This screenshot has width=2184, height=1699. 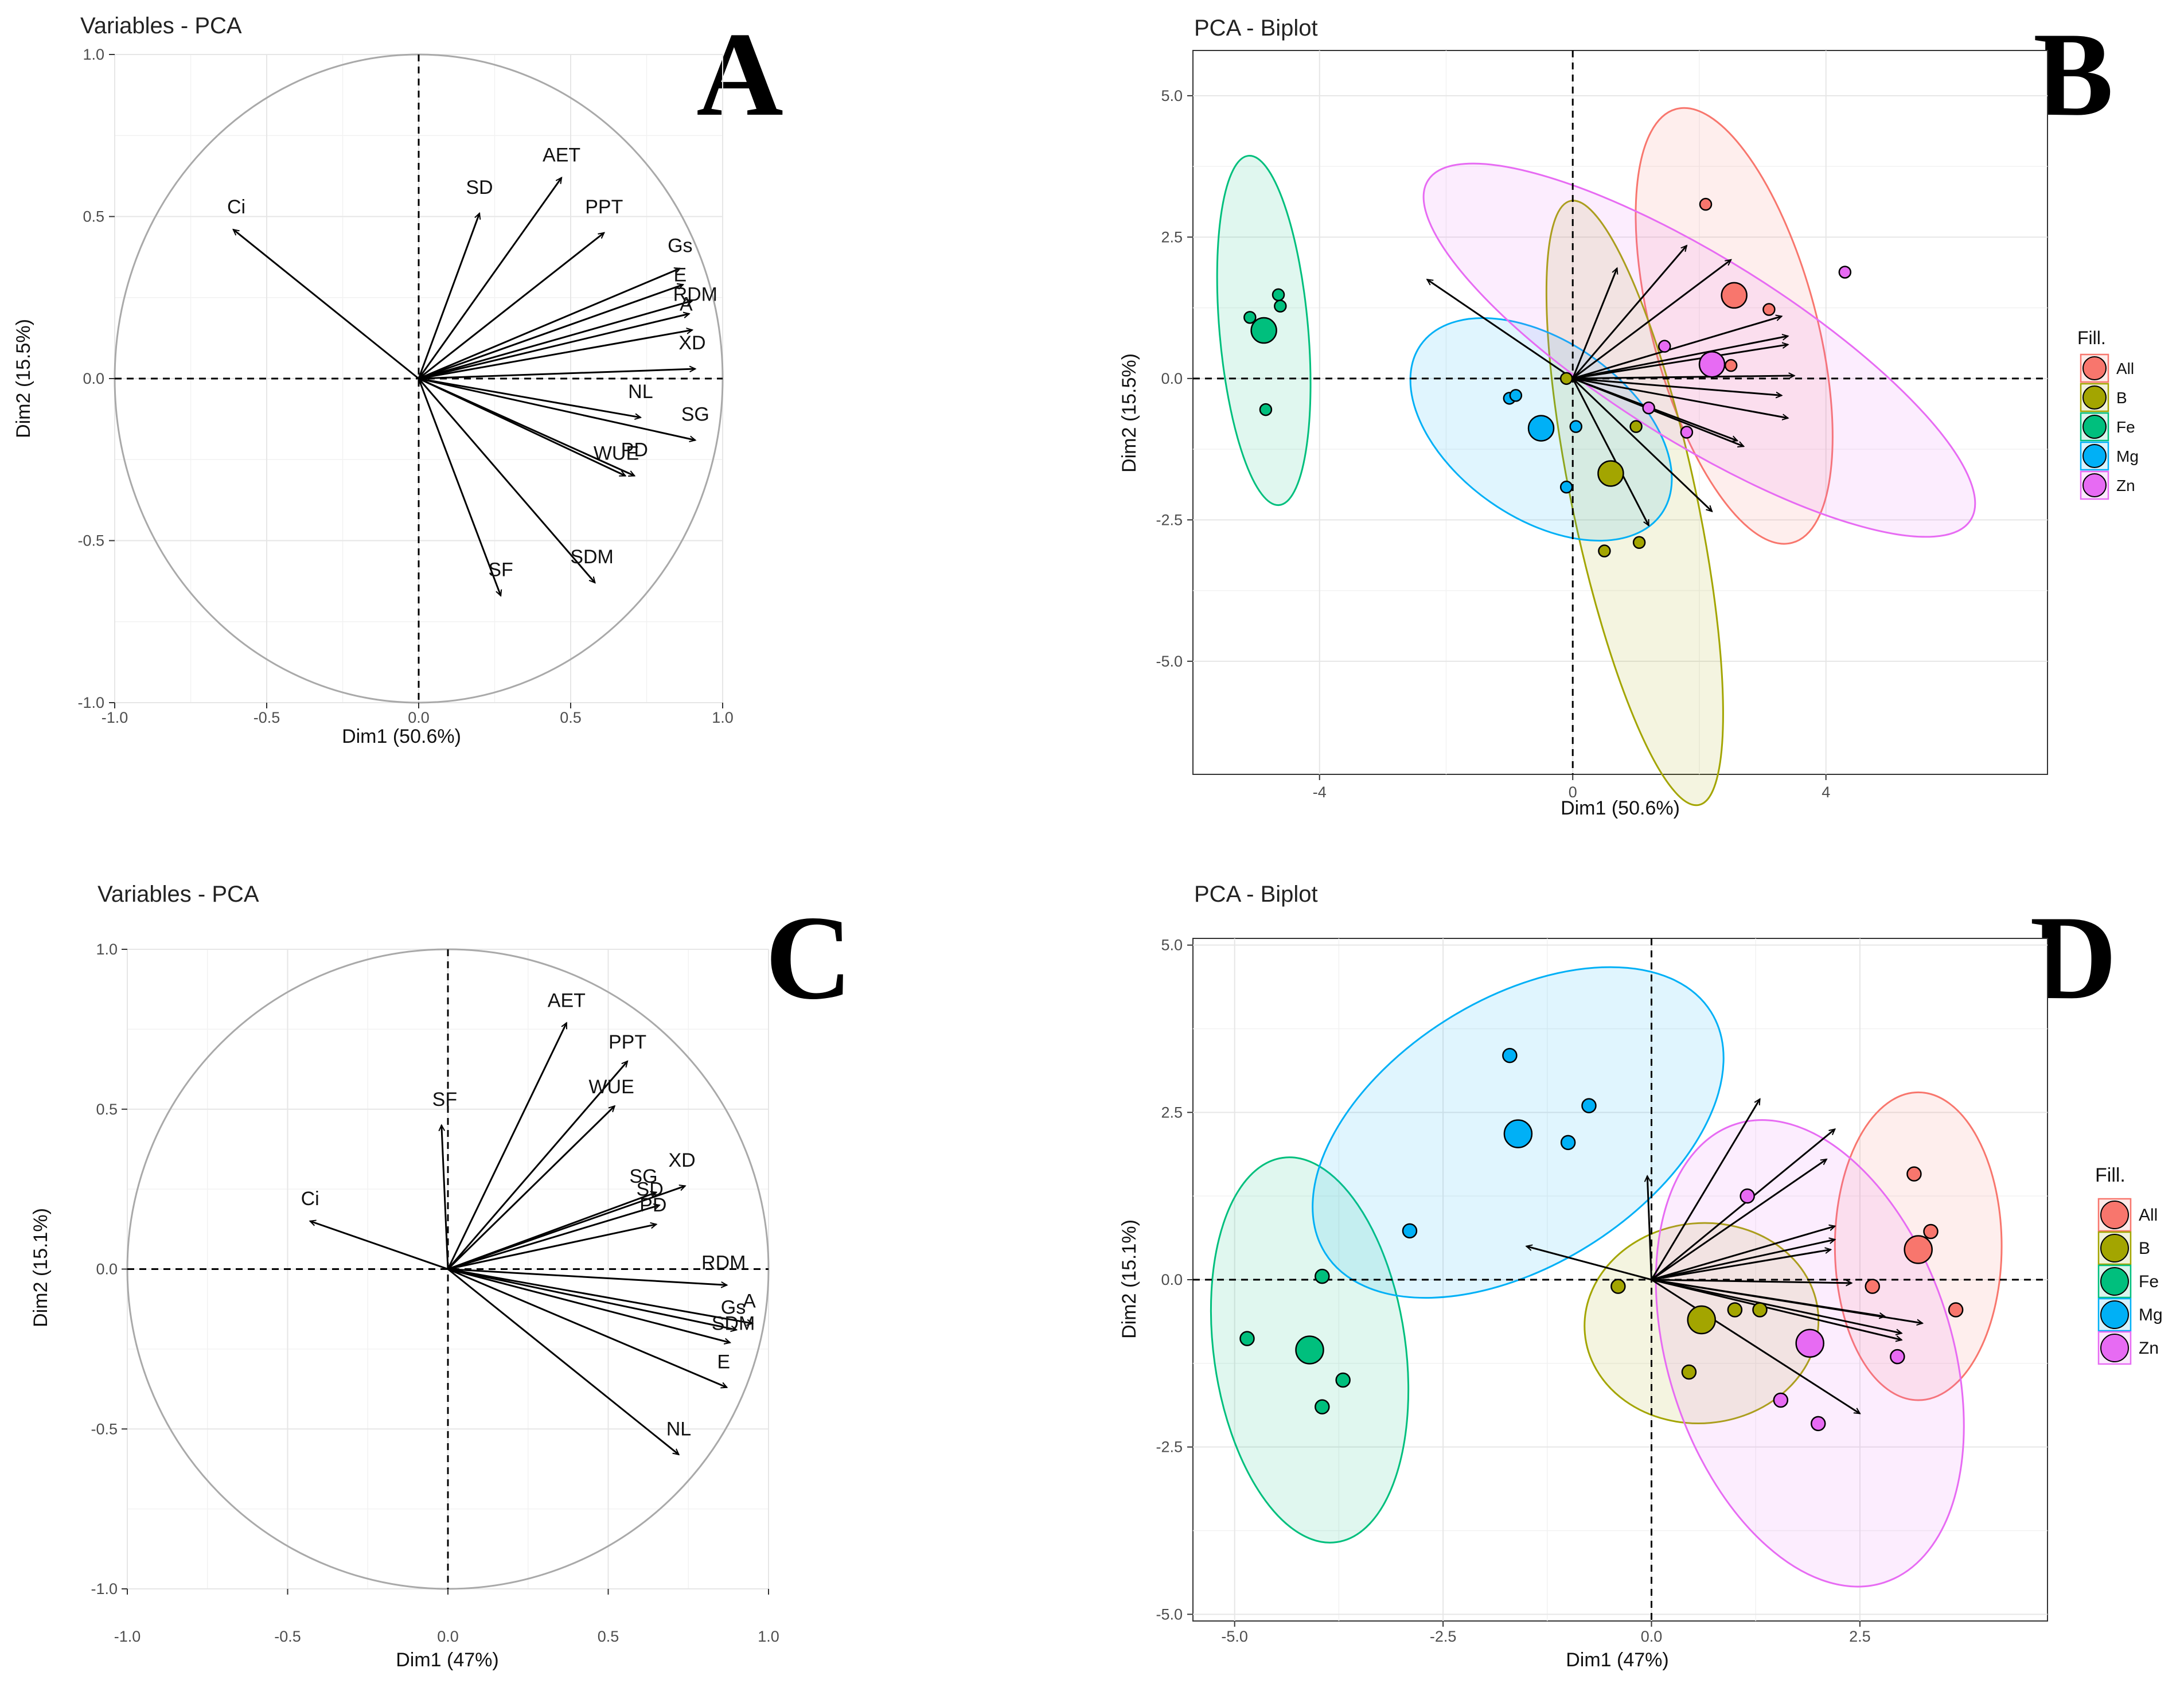 What do you see at coordinates (1320, 792) in the screenshot?
I see `x-tick-label: -4` at bounding box center [1320, 792].